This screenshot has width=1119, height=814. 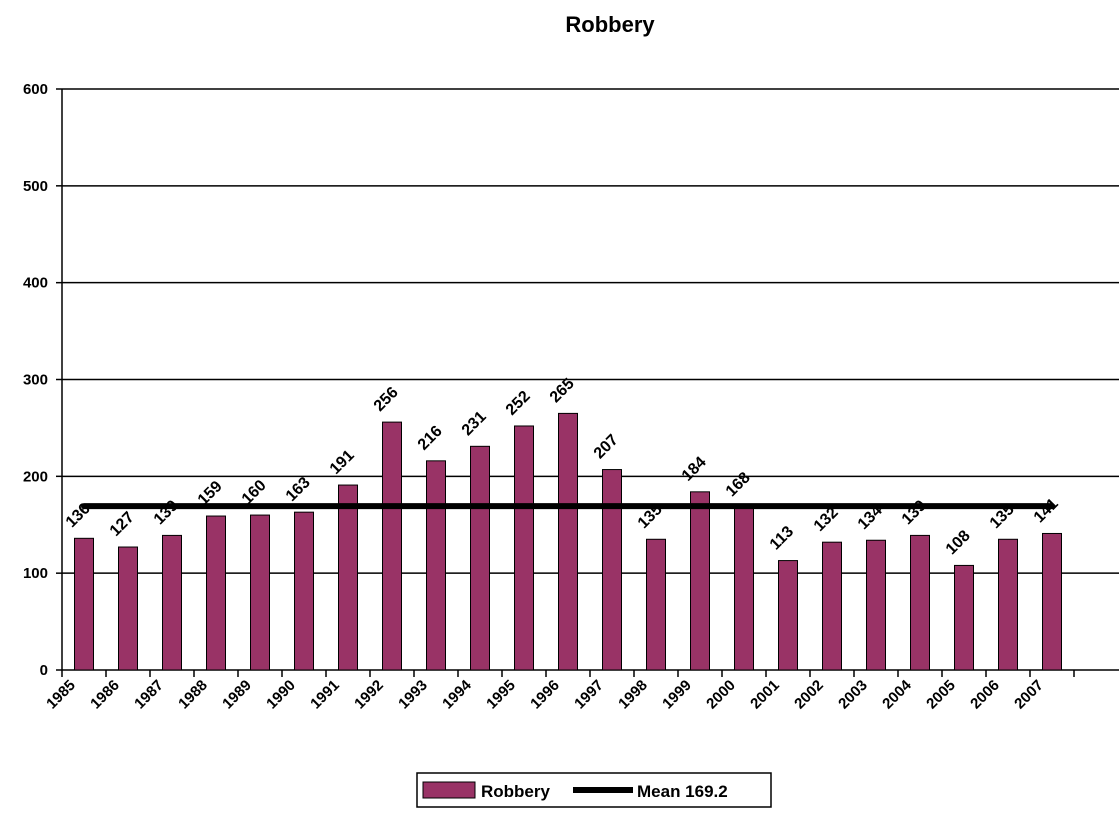 What do you see at coordinates (738, 484) in the screenshot?
I see `data-label-2000: 168` at bounding box center [738, 484].